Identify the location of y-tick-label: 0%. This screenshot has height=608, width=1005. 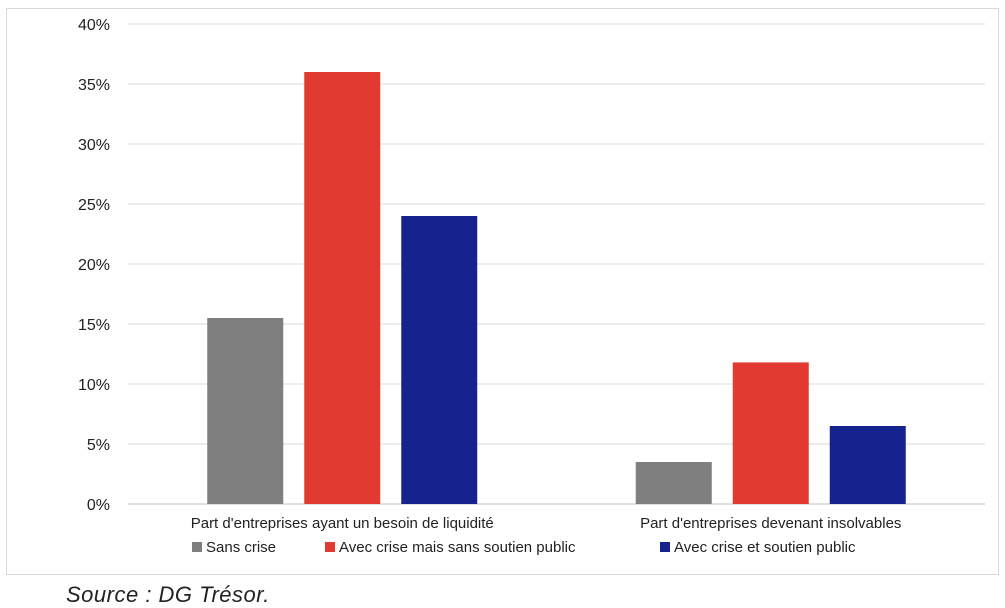
(98, 505).